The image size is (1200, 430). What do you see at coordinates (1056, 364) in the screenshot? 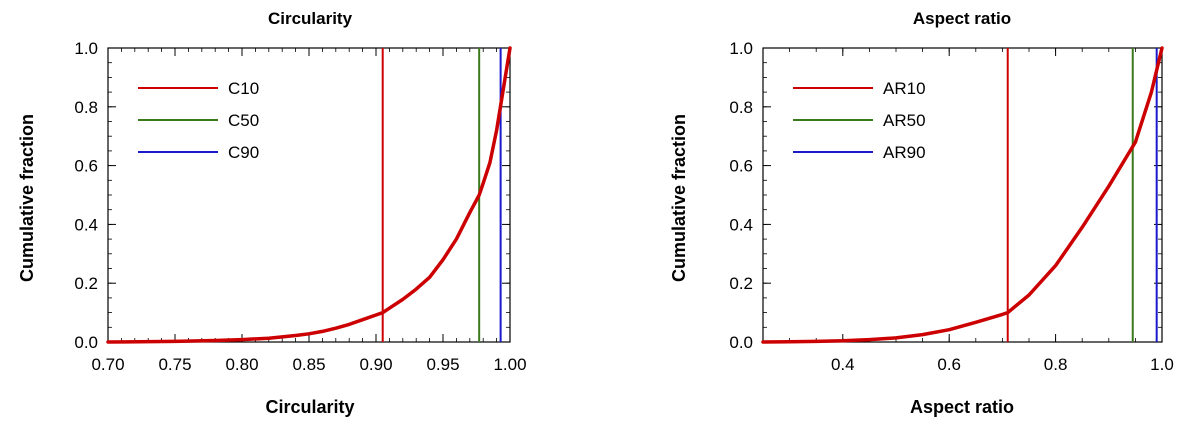
I see `x-tick-label: 0.8` at bounding box center [1056, 364].